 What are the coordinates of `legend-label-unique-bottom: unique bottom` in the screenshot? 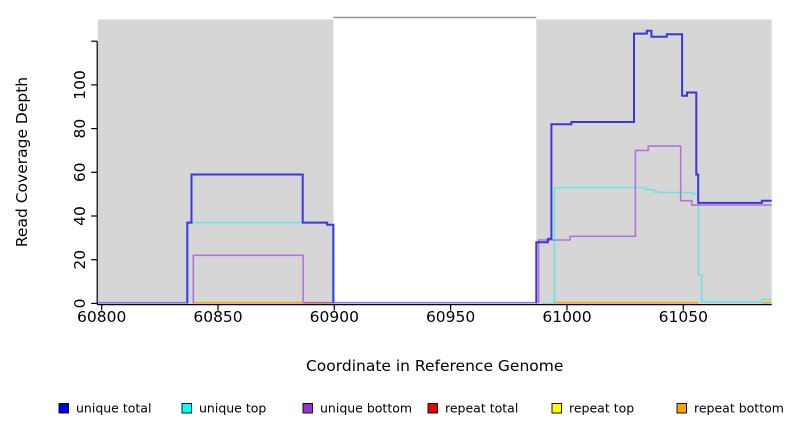 It's located at (366, 408).